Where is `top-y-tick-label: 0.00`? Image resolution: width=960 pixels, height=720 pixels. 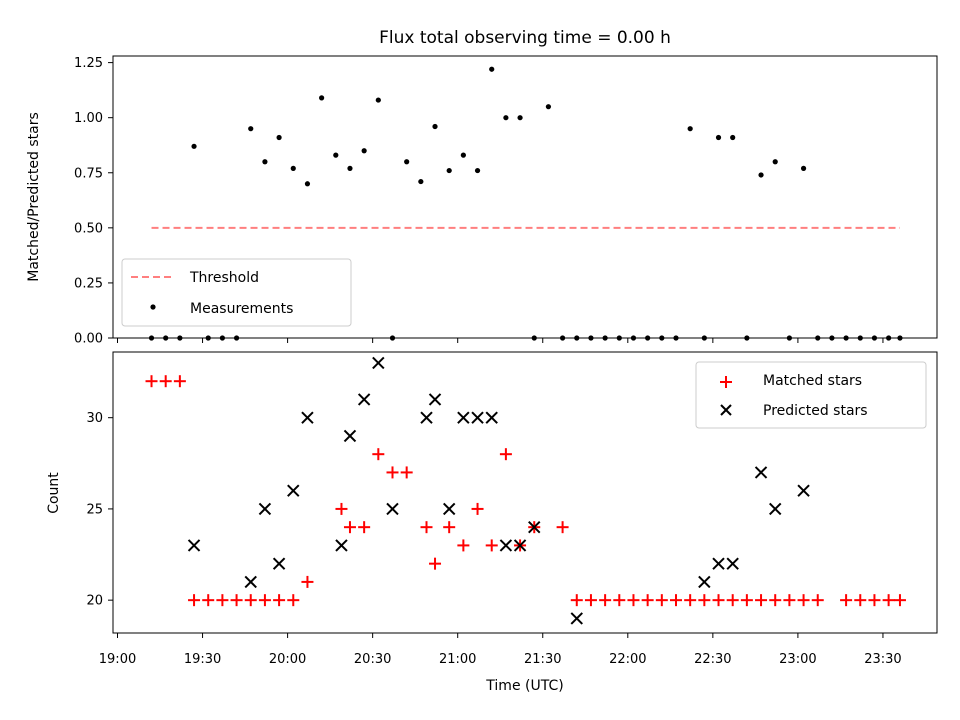 top-y-tick-label: 0.00 is located at coordinates (88, 339).